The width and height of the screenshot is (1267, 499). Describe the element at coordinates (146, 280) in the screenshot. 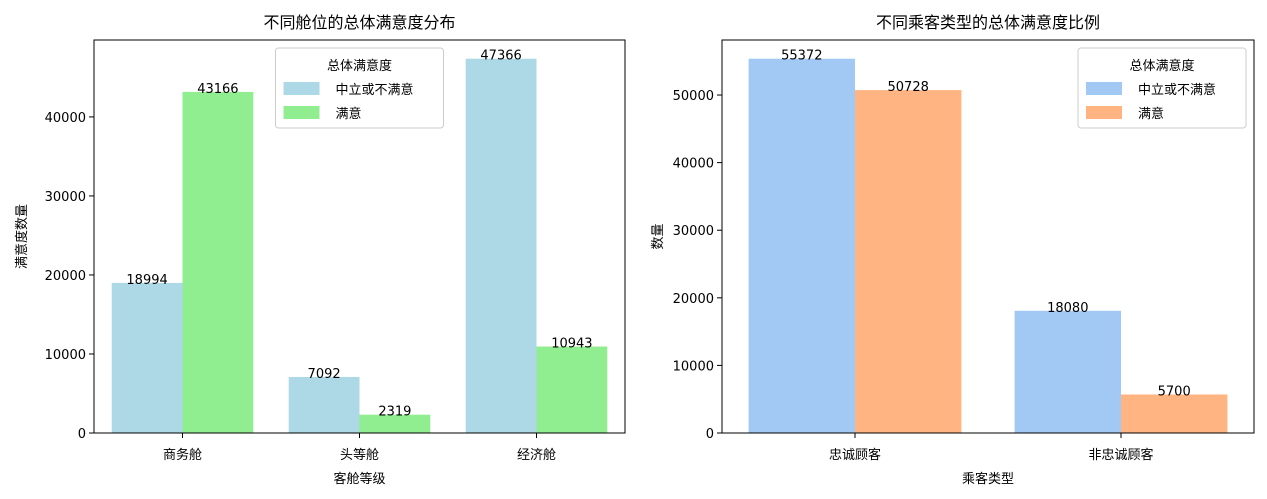

I see `data-label: 18994` at that location.